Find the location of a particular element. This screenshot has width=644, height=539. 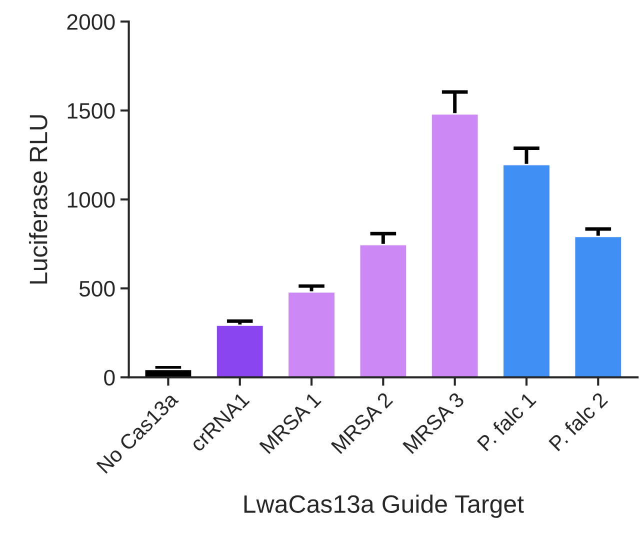

y-tick-label: 2000 is located at coordinates (91, 22).